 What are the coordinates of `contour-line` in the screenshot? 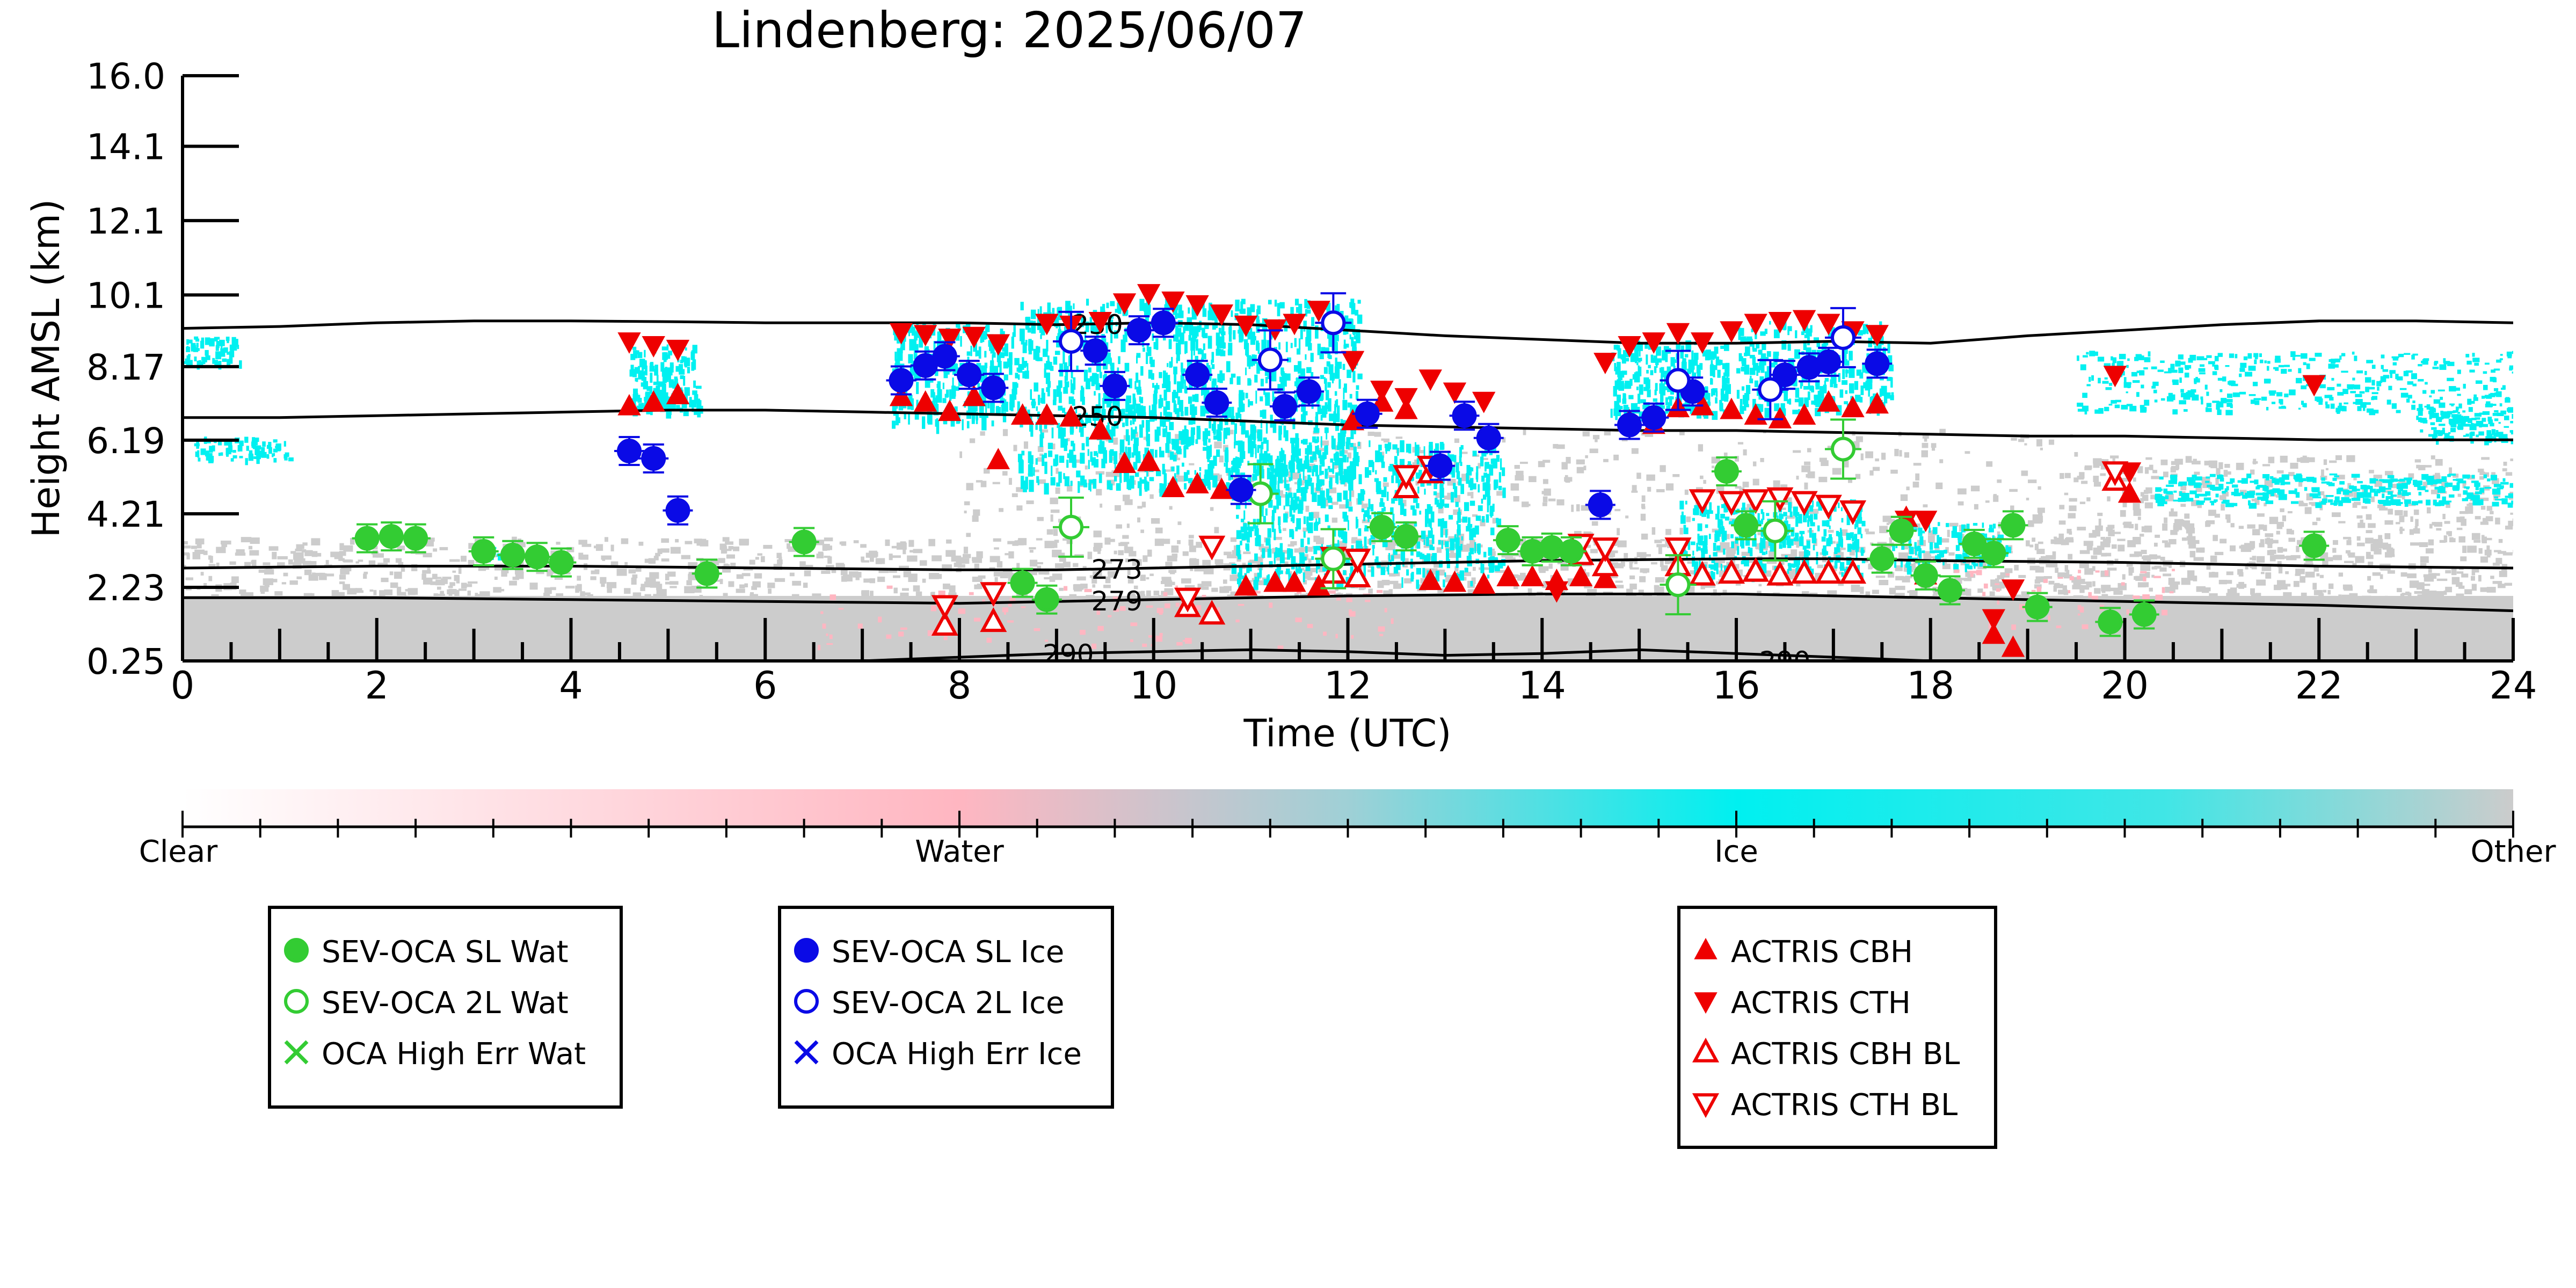 It's located at (1348, 332).